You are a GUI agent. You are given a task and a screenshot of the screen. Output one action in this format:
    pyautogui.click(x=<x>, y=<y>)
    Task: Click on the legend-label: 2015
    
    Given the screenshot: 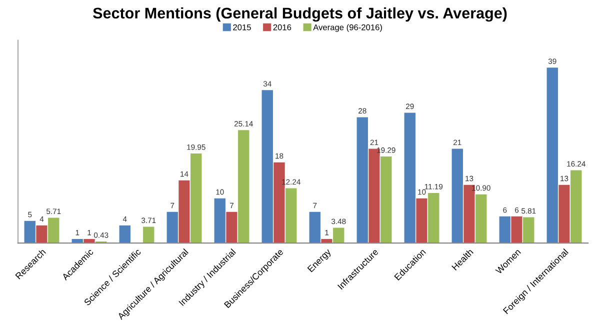 What is the action you would take?
    pyautogui.click(x=242, y=27)
    